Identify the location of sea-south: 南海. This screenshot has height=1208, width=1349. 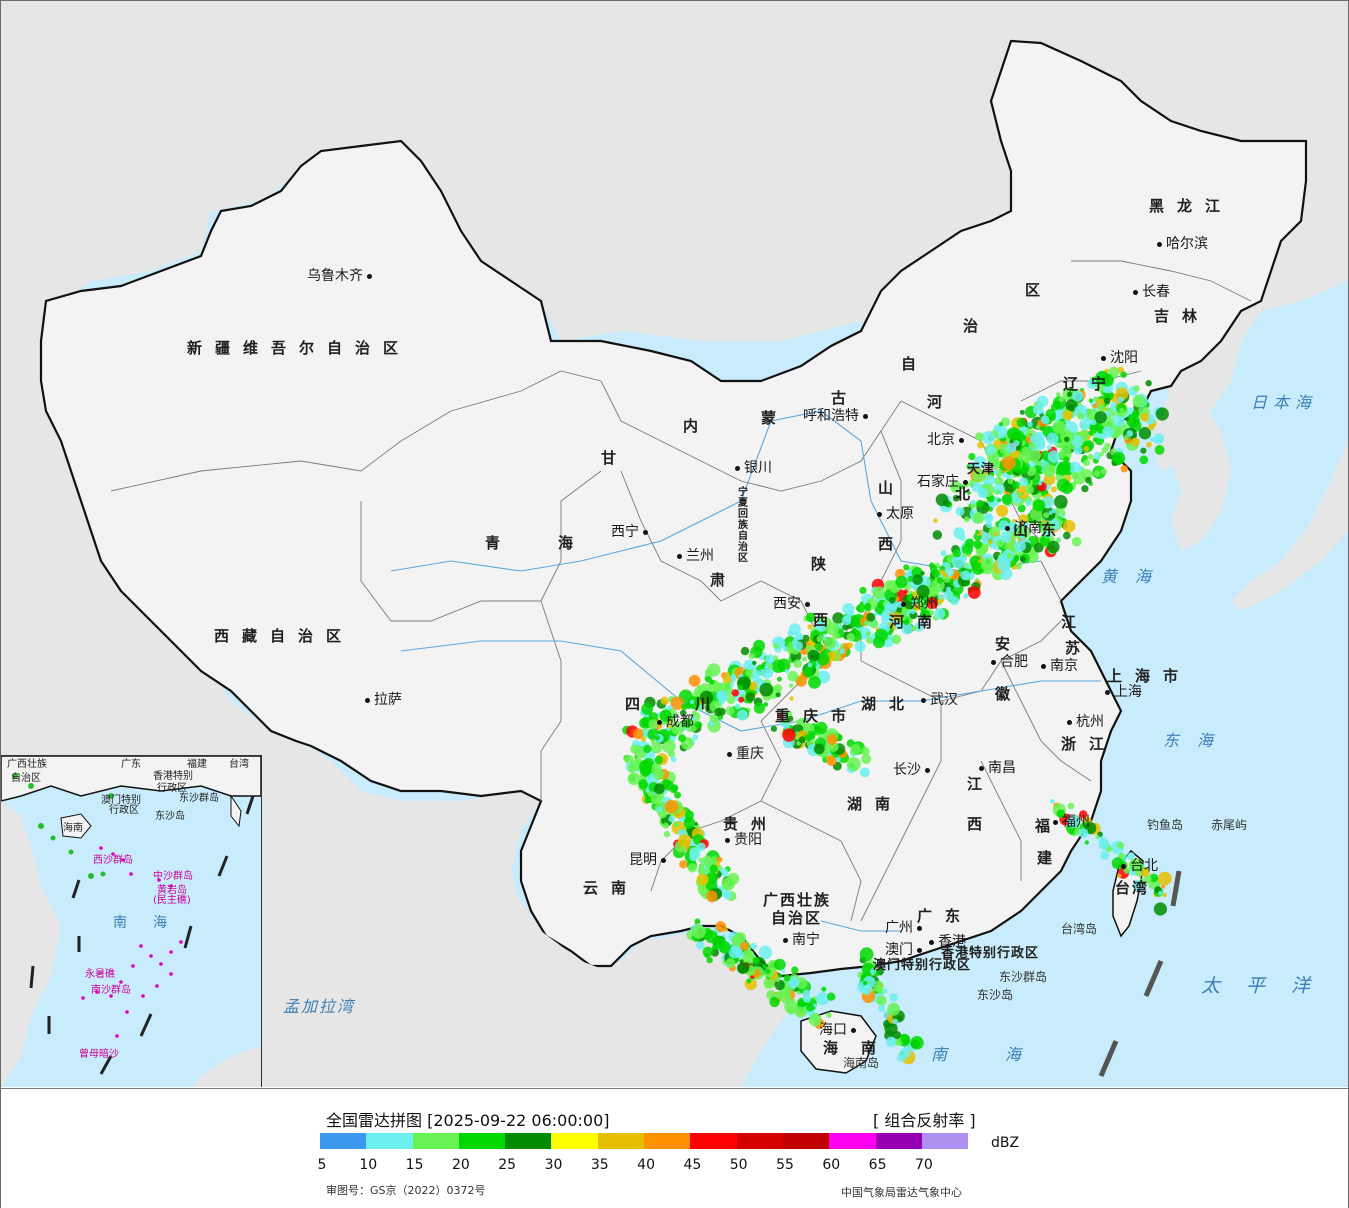
(1005, 1054).